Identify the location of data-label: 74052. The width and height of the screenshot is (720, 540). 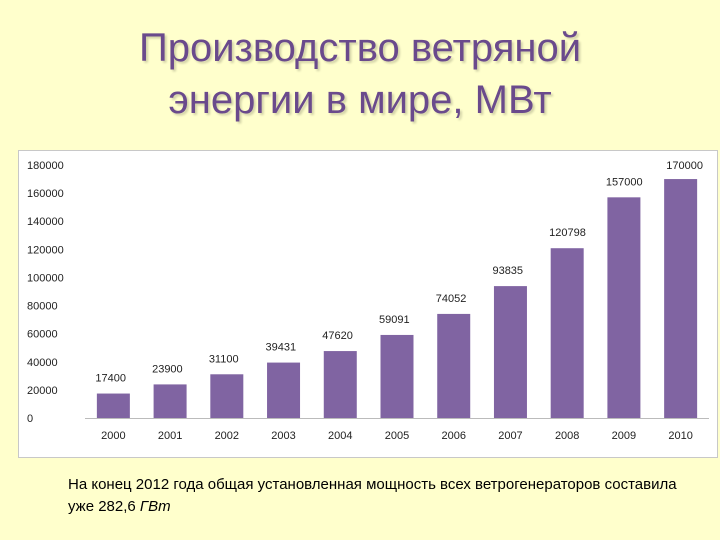
(451, 299).